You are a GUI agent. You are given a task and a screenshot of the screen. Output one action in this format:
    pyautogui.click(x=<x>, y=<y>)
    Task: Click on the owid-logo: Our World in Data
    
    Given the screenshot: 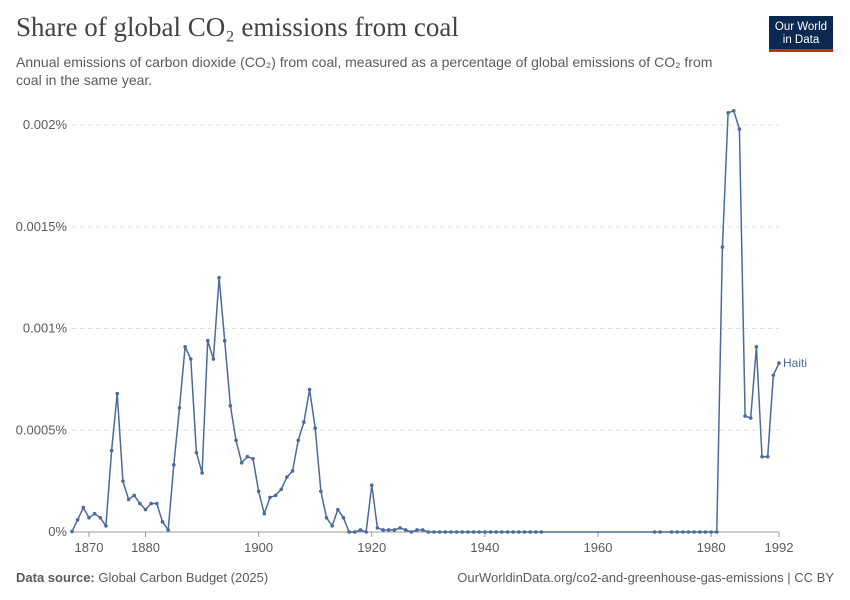 What is the action you would take?
    pyautogui.click(x=801, y=34)
    